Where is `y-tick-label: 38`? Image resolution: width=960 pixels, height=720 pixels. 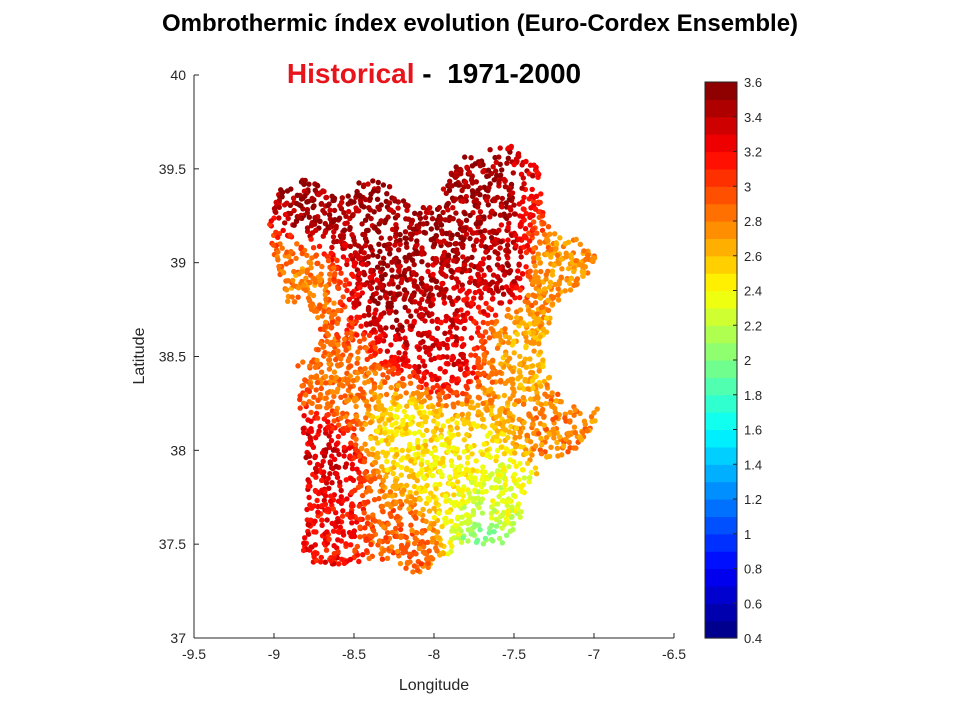
y-tick-label: 38 is located at coordinates (178, 450).